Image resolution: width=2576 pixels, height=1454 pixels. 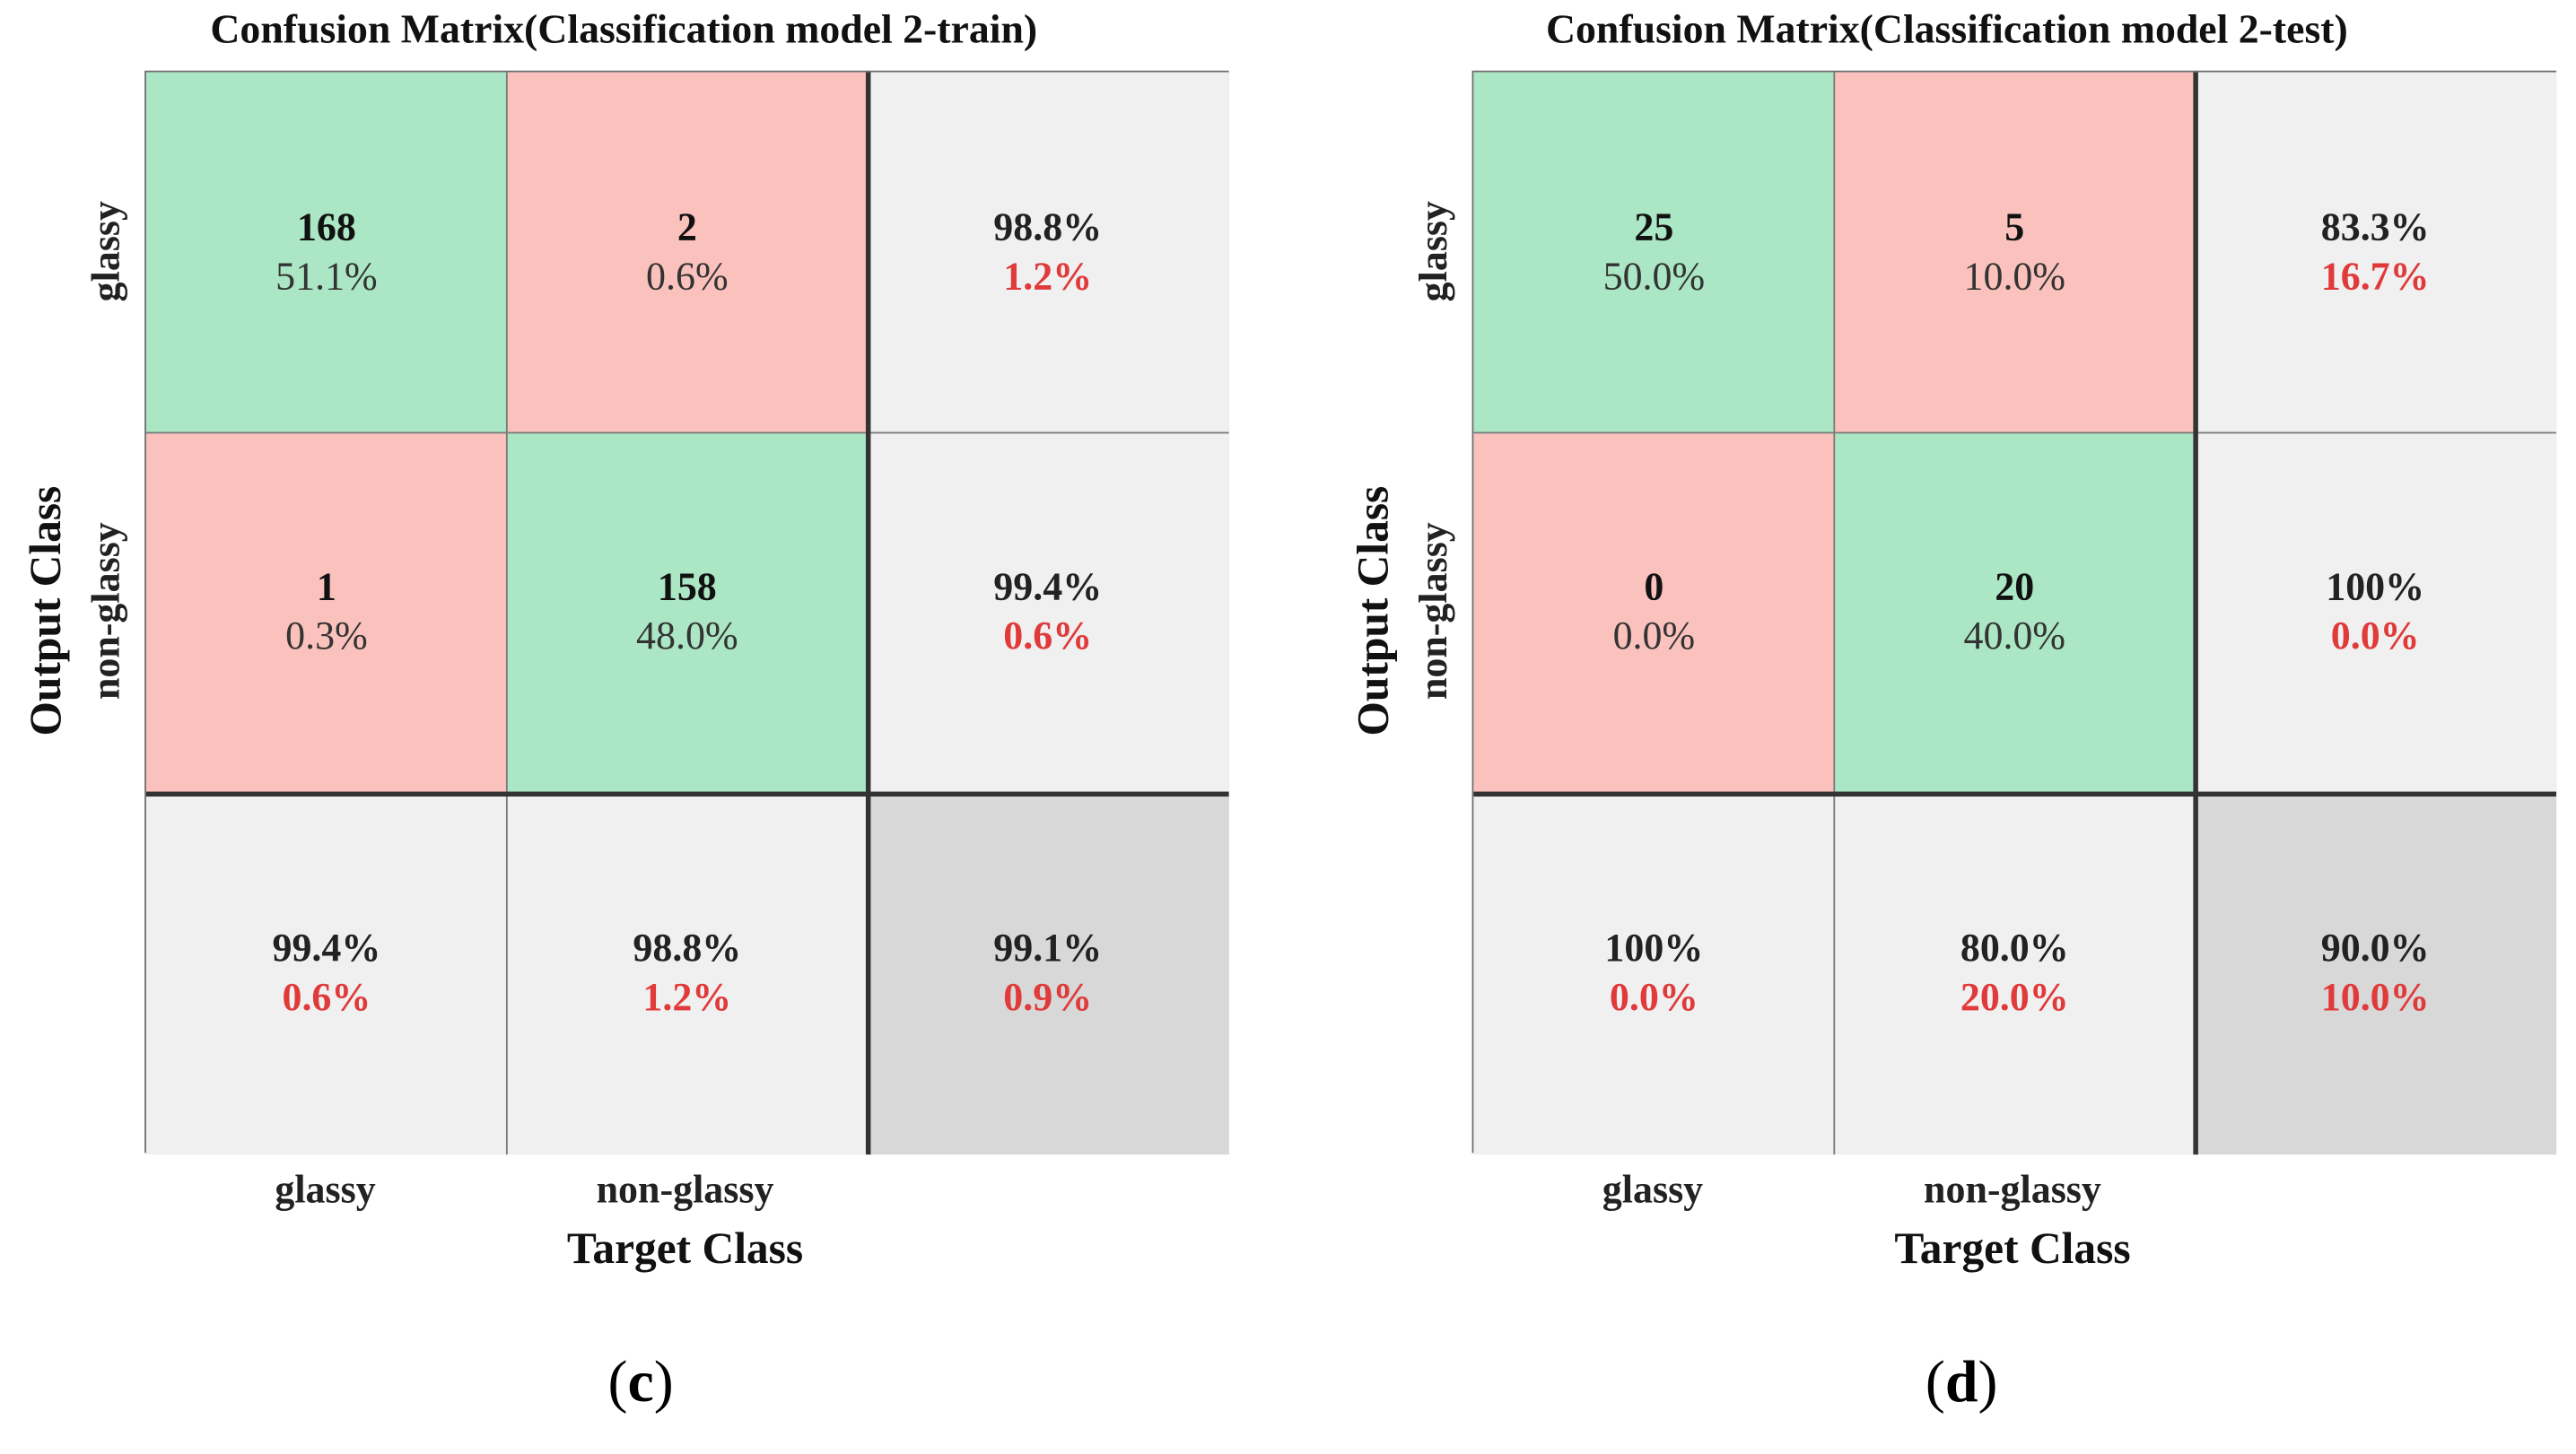 I want to click on subfigure-label: (c), so click(x=641, y=1381).